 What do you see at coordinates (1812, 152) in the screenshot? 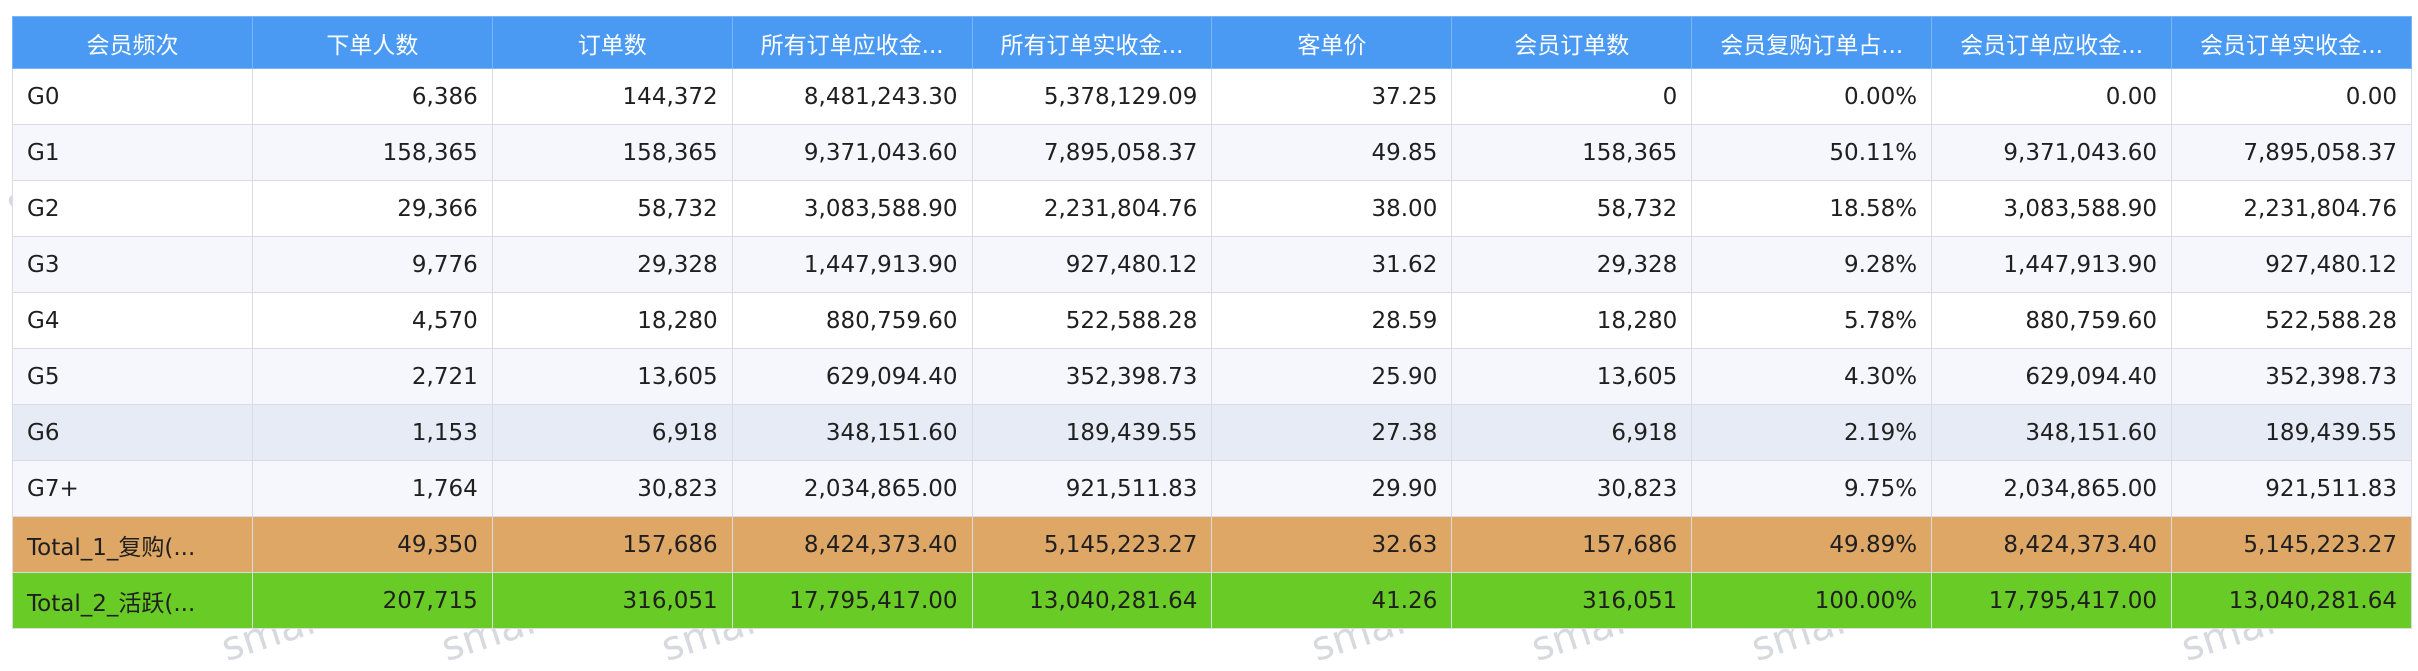
I see `table-cell: 50.11%` at bounding box center [1812, 152].